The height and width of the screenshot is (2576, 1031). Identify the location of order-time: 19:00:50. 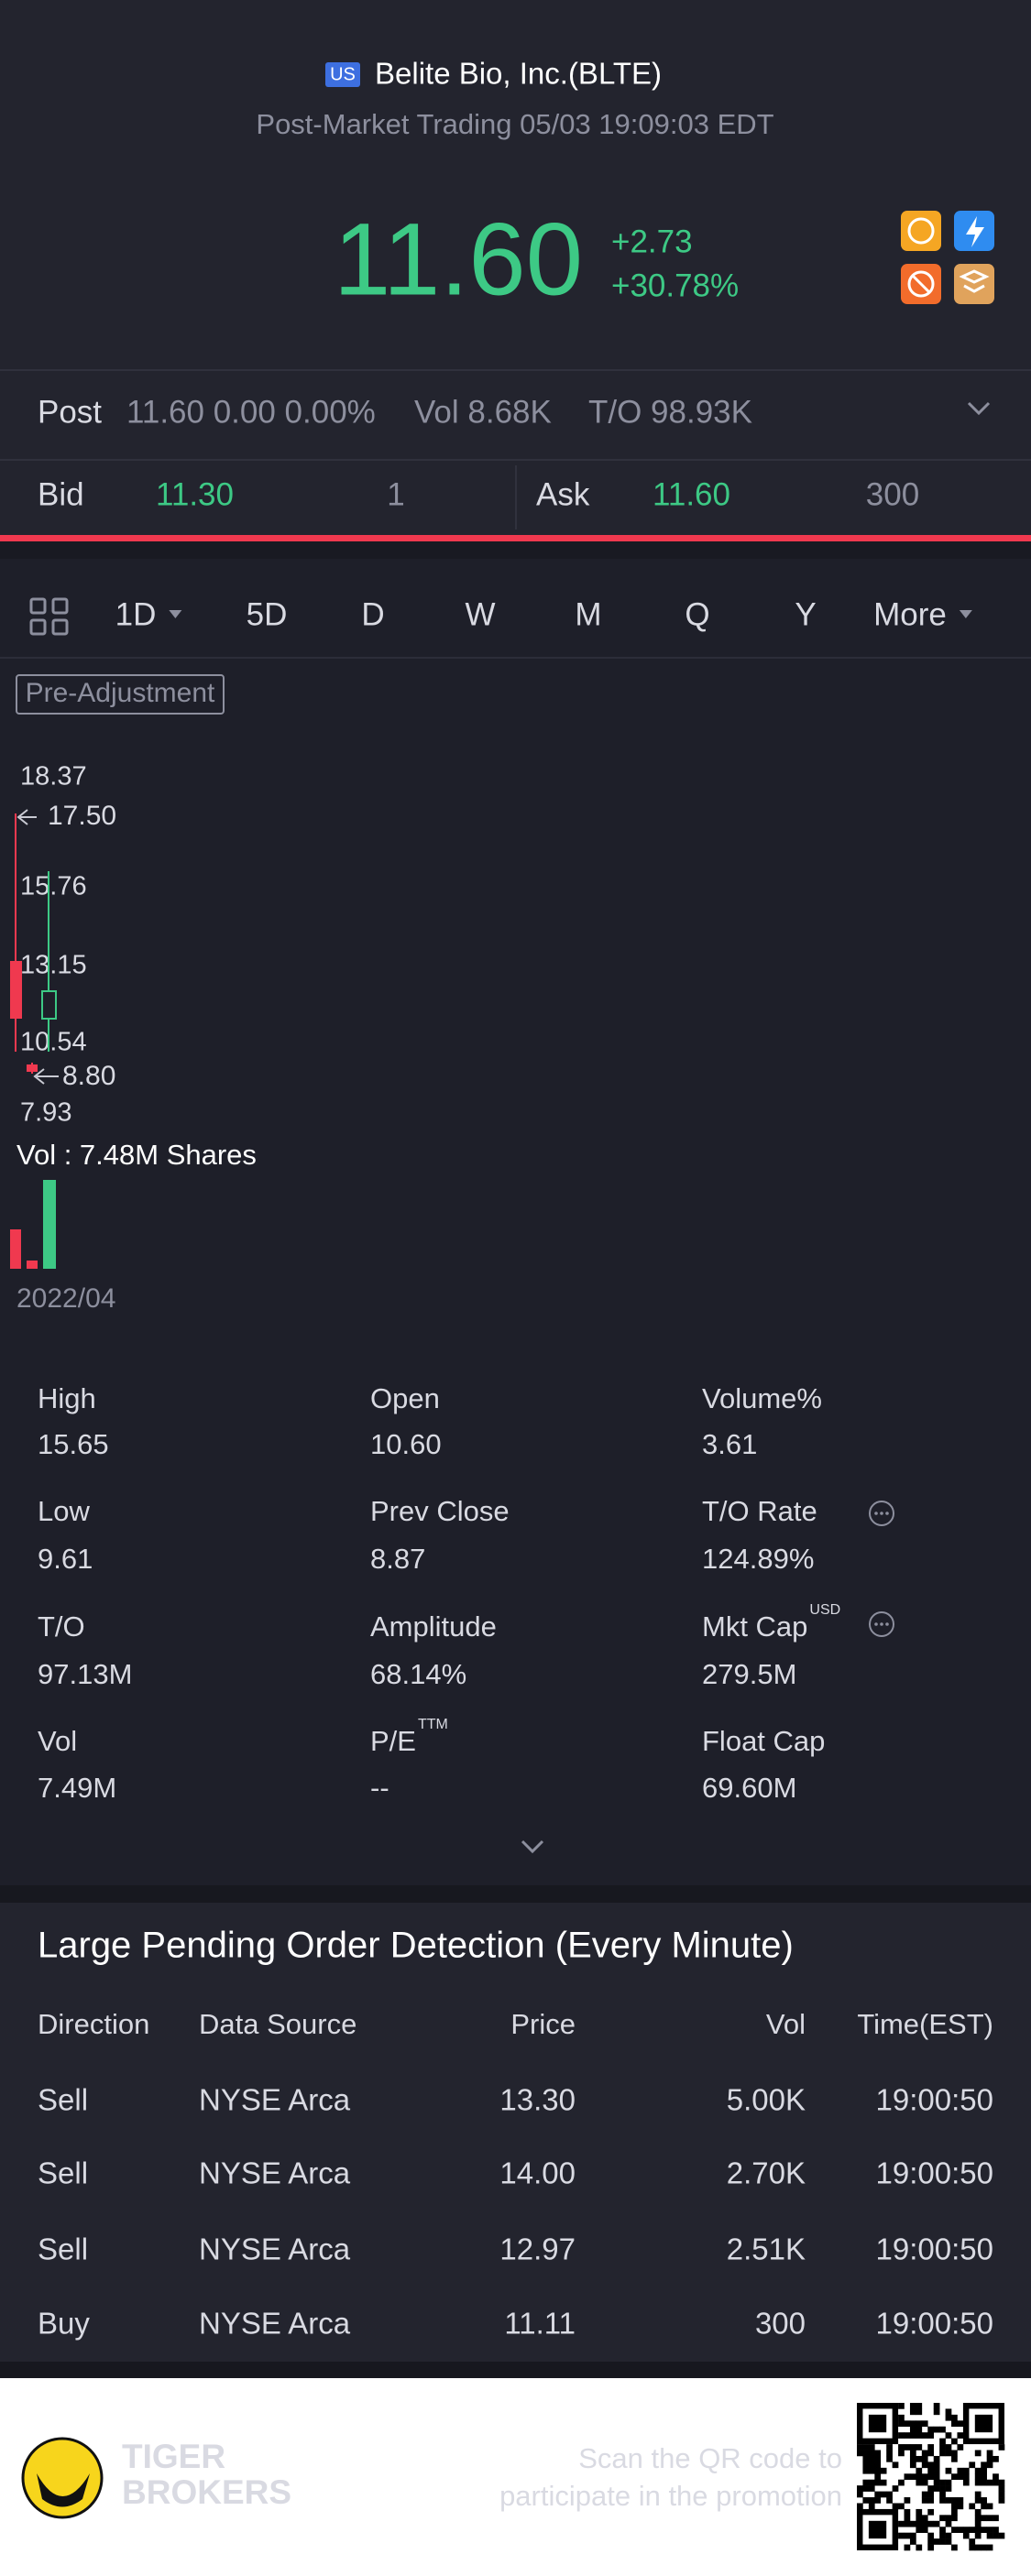
(934, 2100).